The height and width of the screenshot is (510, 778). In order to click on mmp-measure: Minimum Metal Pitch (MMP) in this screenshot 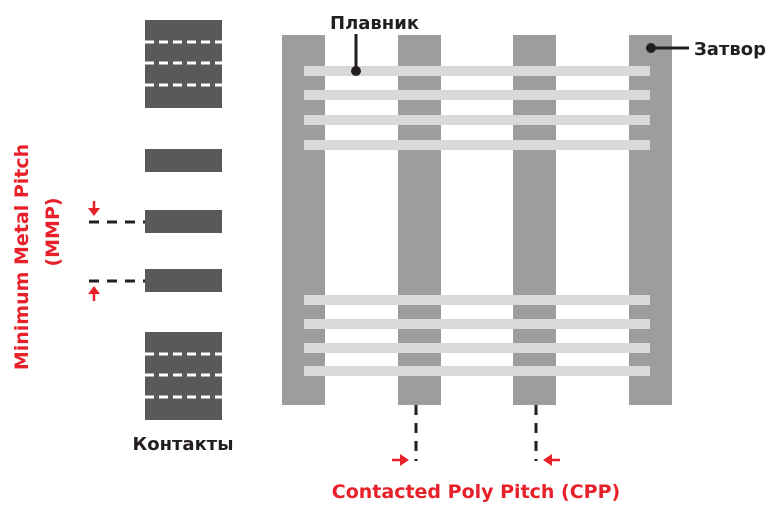, I will do `click(78, 257)`.